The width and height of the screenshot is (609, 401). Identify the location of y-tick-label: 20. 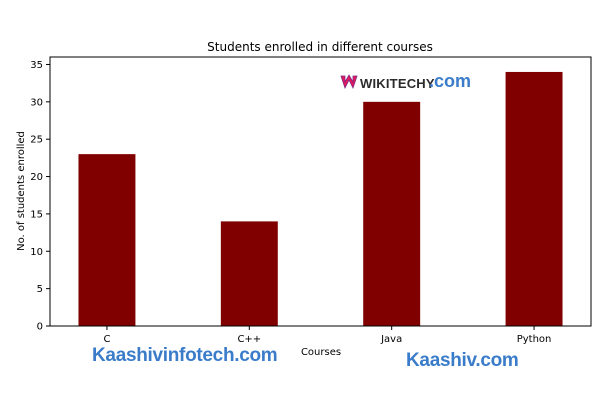
(36, 177).